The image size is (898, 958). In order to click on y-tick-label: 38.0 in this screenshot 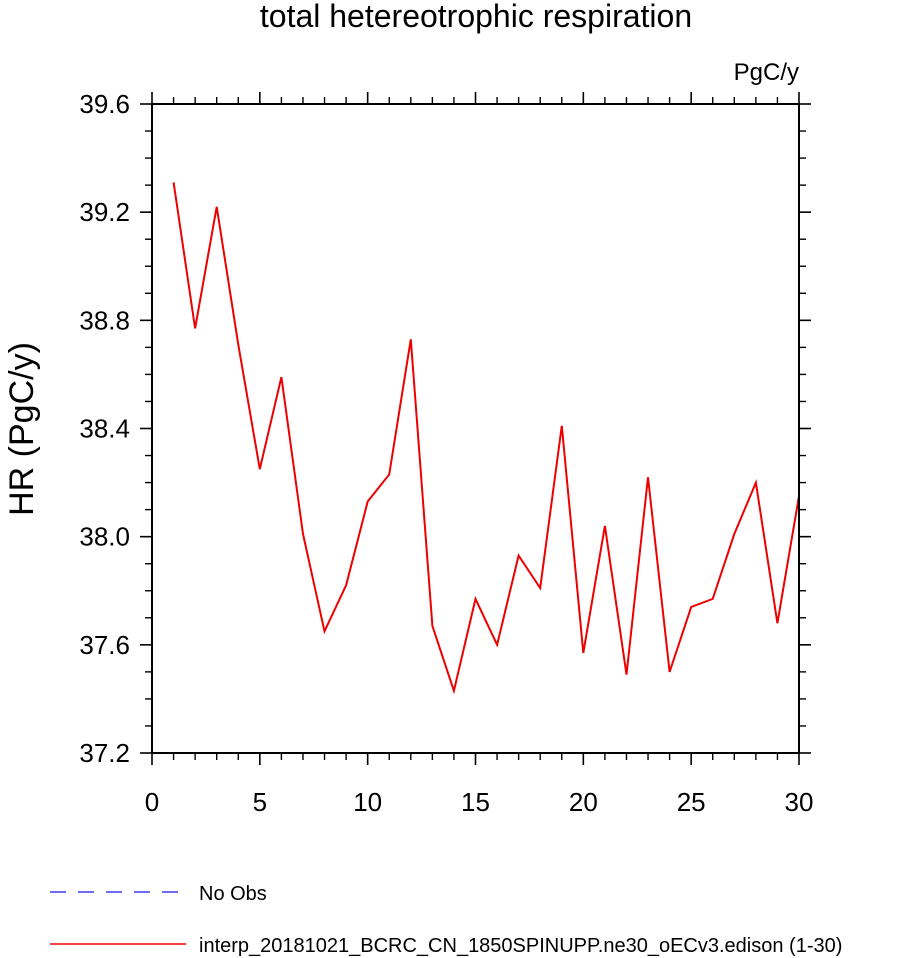, I will do `click(104, 537)`.